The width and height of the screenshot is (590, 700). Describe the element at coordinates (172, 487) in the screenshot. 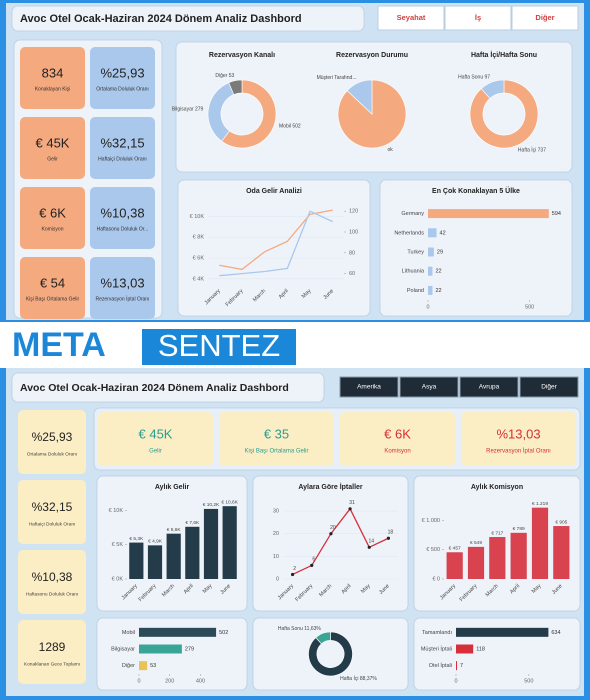

I see `chart-title: Aylık Gelir` at that location.